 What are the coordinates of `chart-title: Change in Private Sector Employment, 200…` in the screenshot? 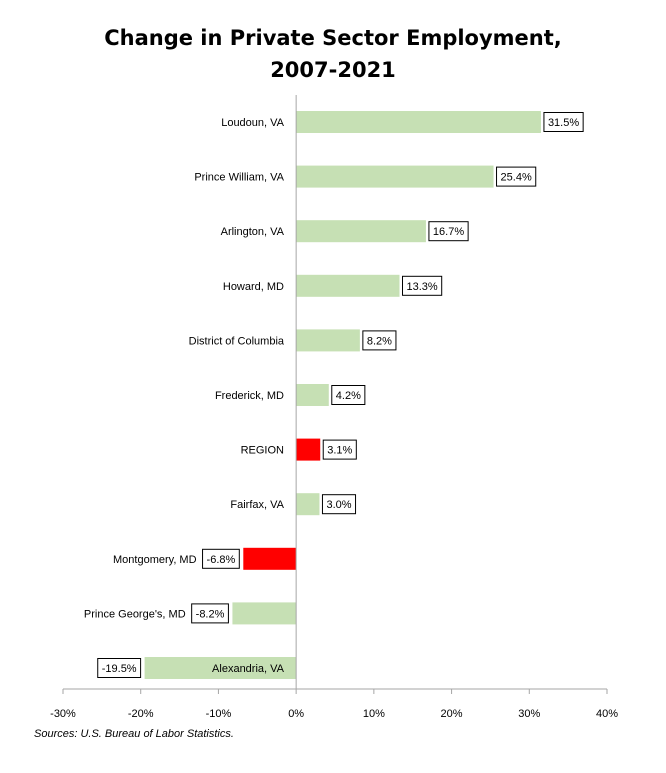 It's located at (333, 54).